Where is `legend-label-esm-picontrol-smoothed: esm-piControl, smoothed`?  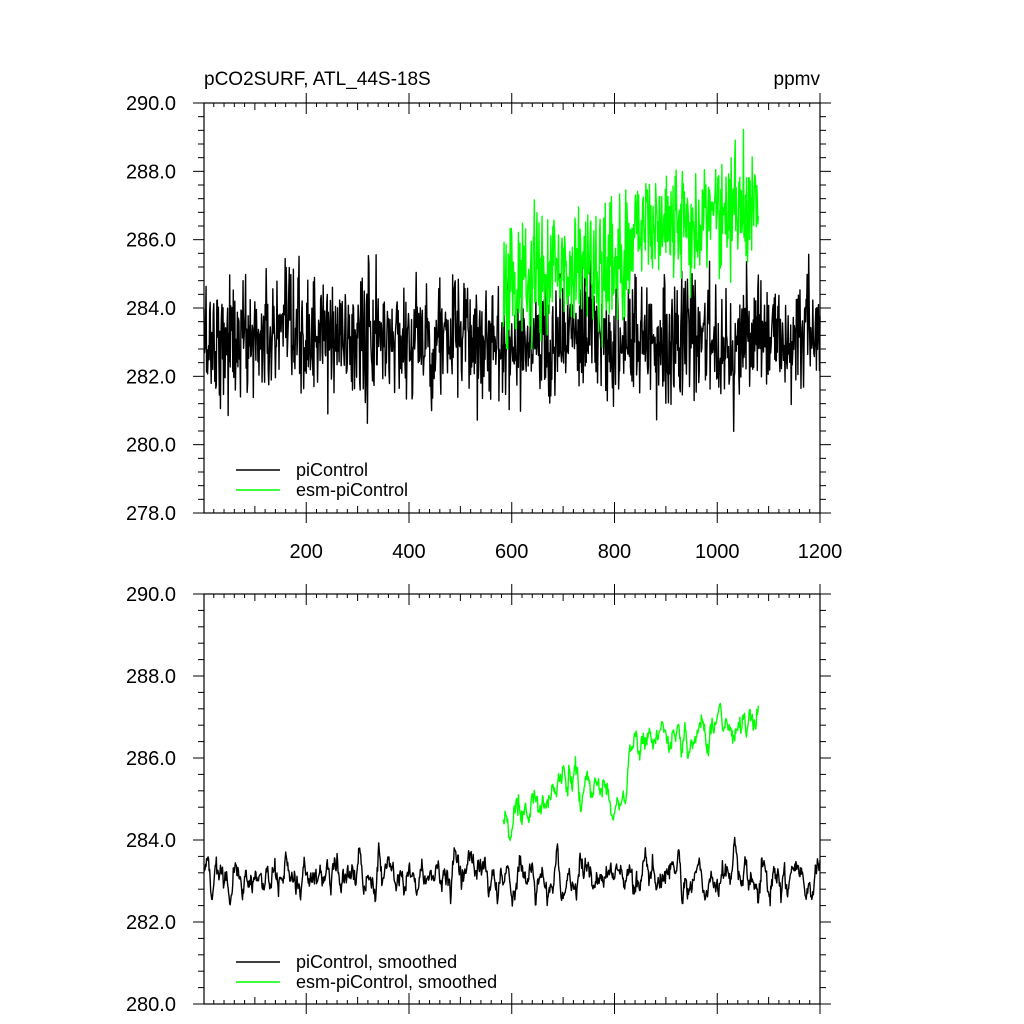 legend-label-esm-picontrol-smoothed: esm-piControl, smoothed is located at coordinates (396, 982).